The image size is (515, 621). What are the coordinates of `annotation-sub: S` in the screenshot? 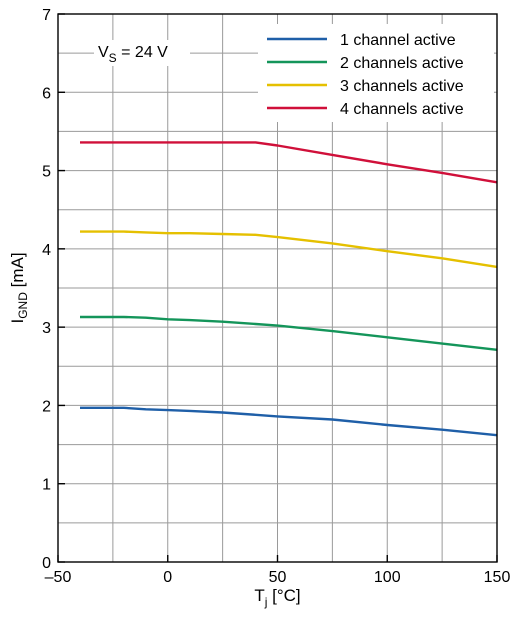 It's located at (113, 58).